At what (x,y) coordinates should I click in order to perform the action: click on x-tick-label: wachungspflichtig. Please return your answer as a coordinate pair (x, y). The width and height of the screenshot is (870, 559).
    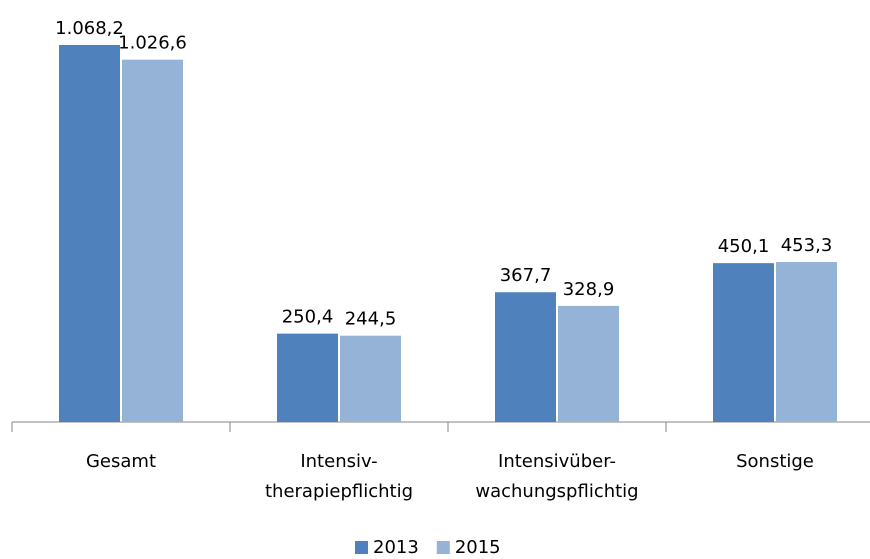
    Looking at the image, I should click on (556, 491).